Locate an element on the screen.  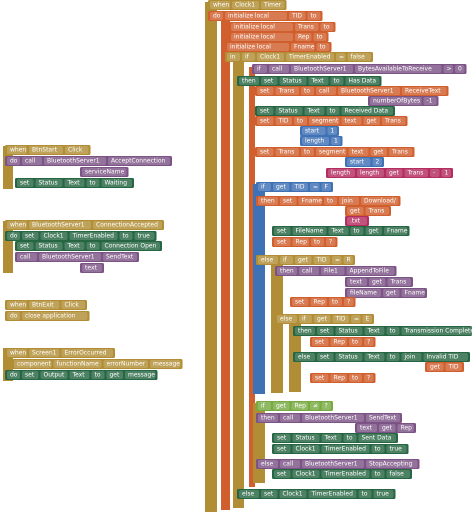
block-label: Connection Open is located at coordinates (131, 246).